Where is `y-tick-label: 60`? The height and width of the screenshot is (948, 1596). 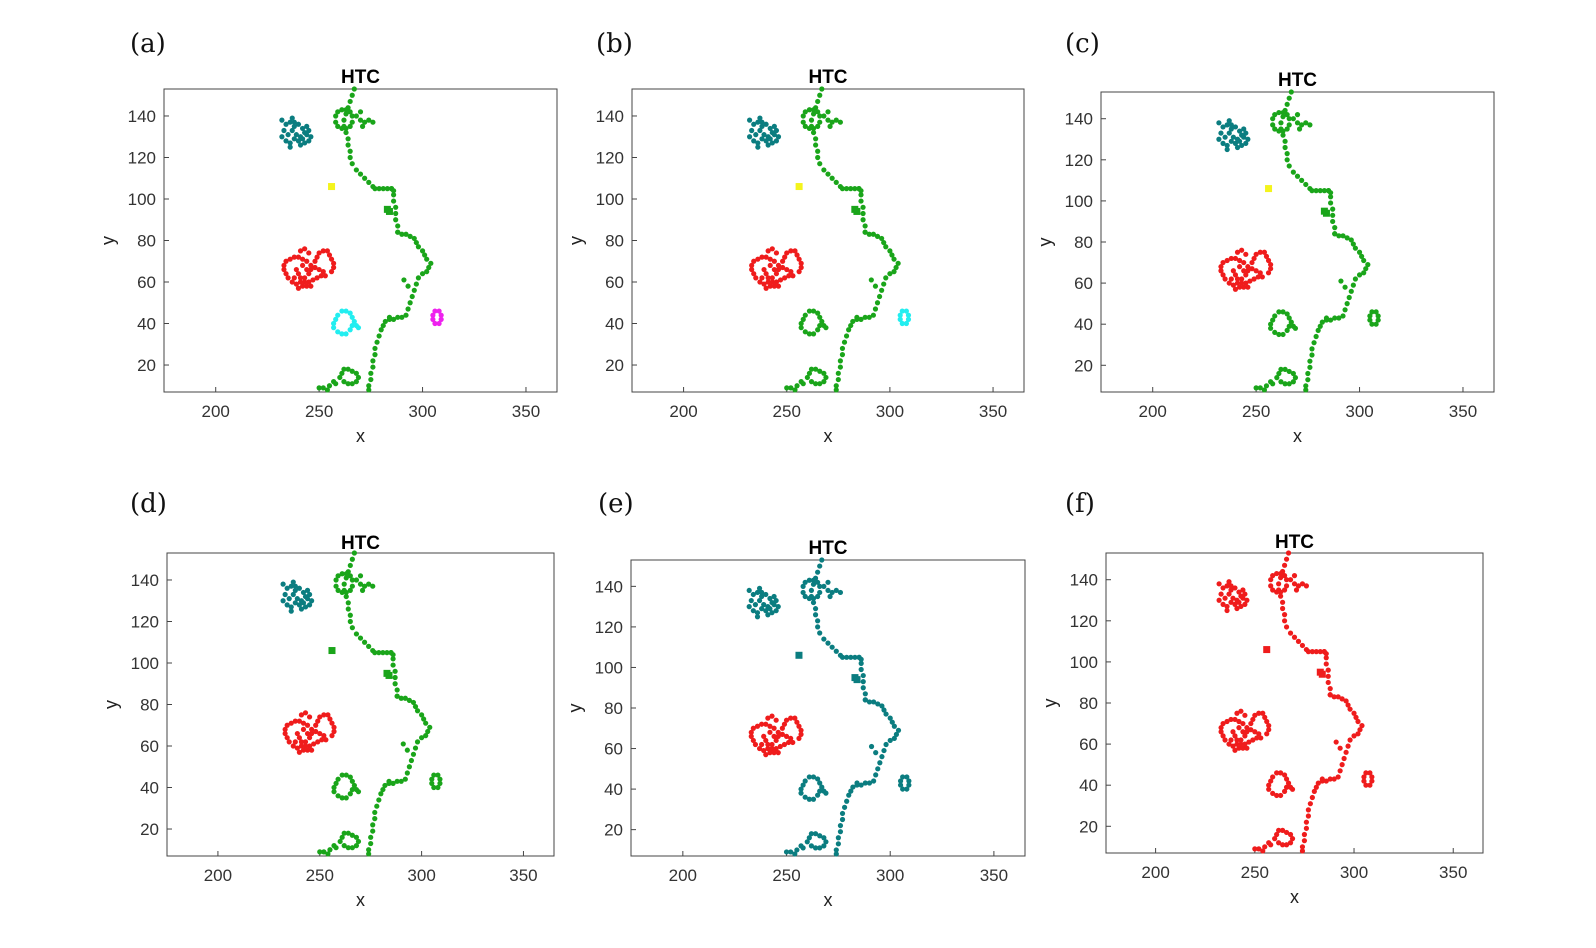
y-tick-label: 60 is located at coordinates (1088, 744).